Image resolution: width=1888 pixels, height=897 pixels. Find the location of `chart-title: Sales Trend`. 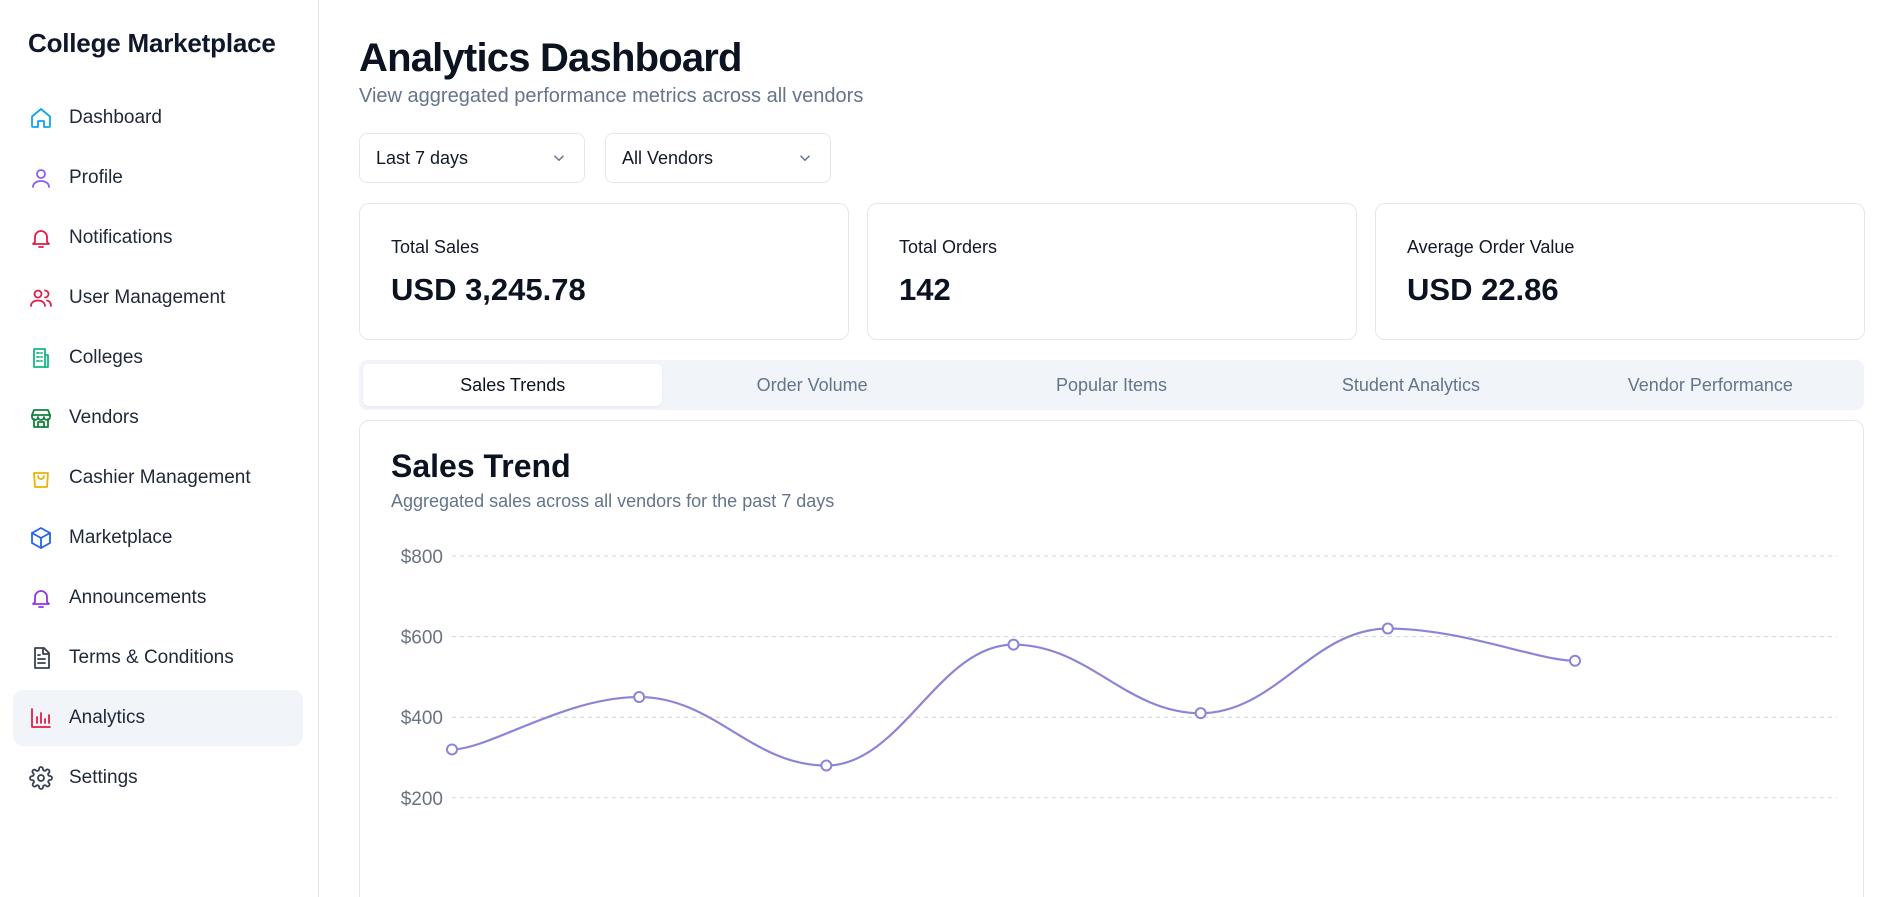

chart-title: Sales Trend is located at coordinates (481, 466).